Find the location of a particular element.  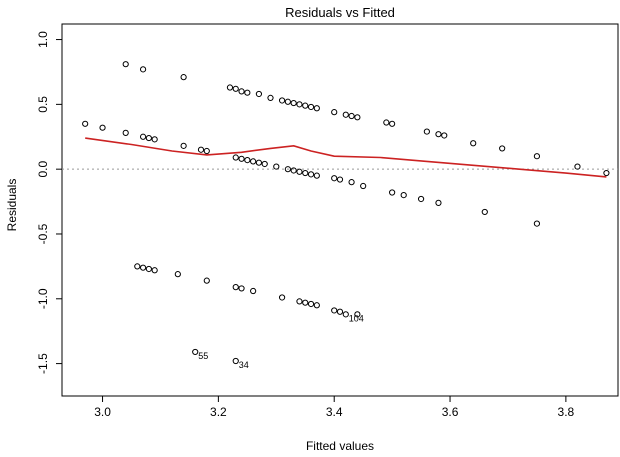

smooth-line is located at coordinates (346, 157).